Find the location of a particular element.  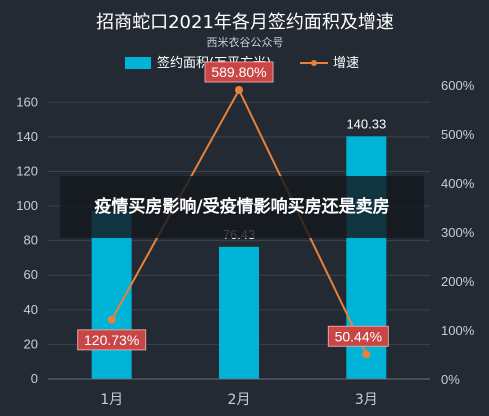

right-tick-label: 0% is located at coordinates (450, 379).